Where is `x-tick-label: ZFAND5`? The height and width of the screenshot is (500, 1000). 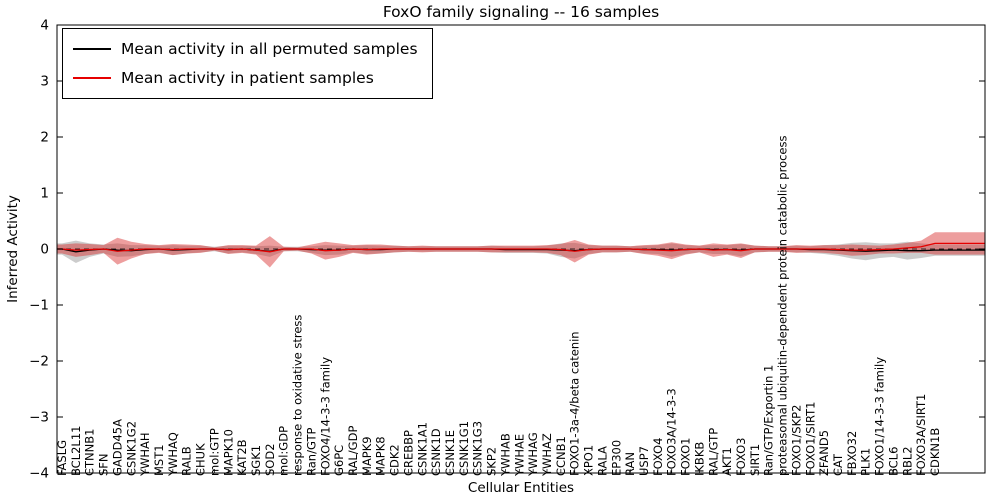
x-tick-label: ZFAND5 is located at coordinates (824, 453).